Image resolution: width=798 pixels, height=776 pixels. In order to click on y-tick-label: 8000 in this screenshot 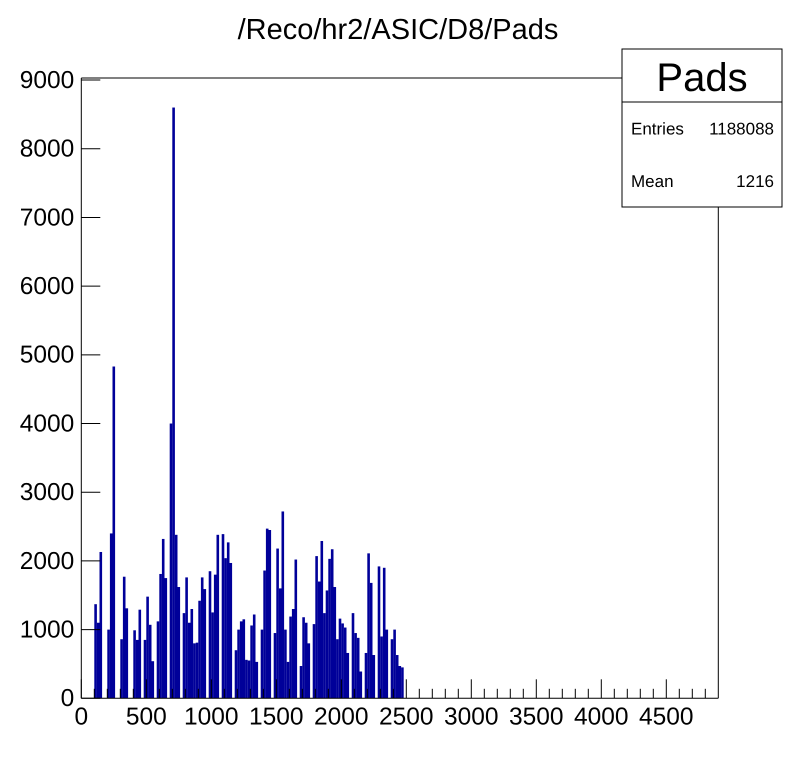, I will do `click(47, 149)`.